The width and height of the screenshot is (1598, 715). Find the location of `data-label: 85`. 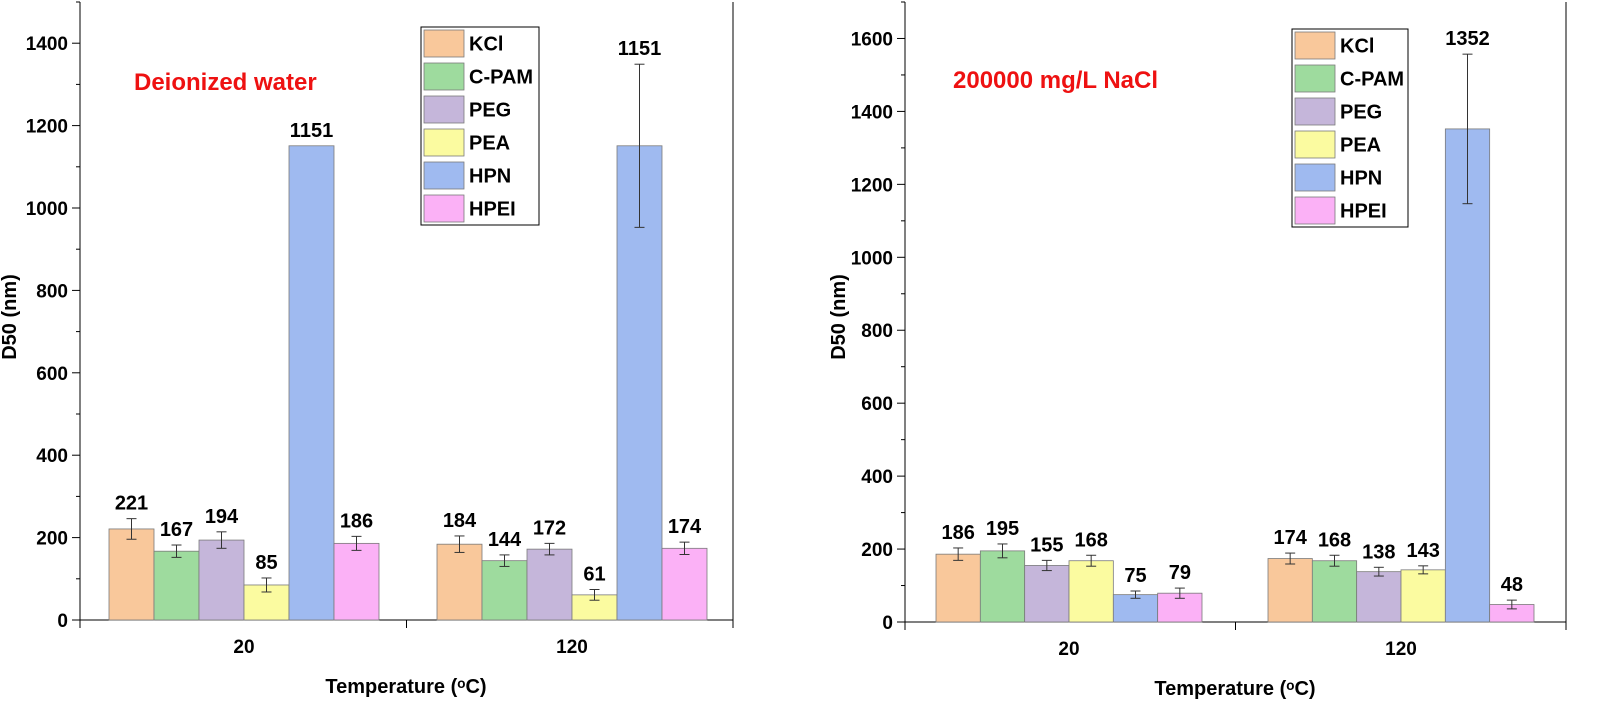

data-label: 85 is located at coordinates (266, 563).